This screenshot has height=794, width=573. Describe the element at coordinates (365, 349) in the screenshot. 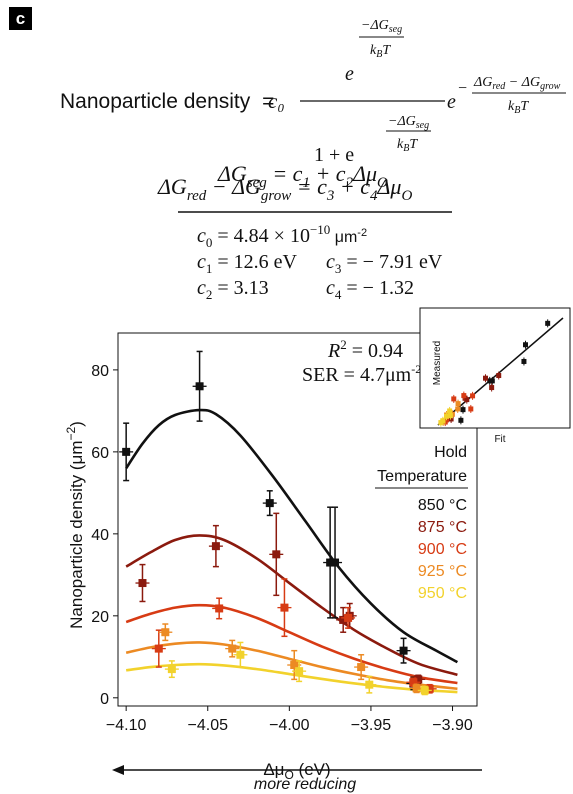

I see `r2-annotation: R2 = 0.94` at that location.